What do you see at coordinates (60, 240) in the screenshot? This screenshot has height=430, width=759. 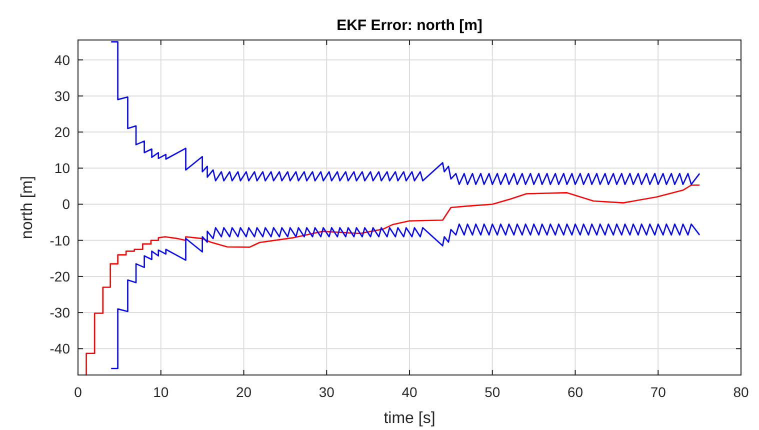 I see `y-tick-label: -10` at bounding box center [60, 240].